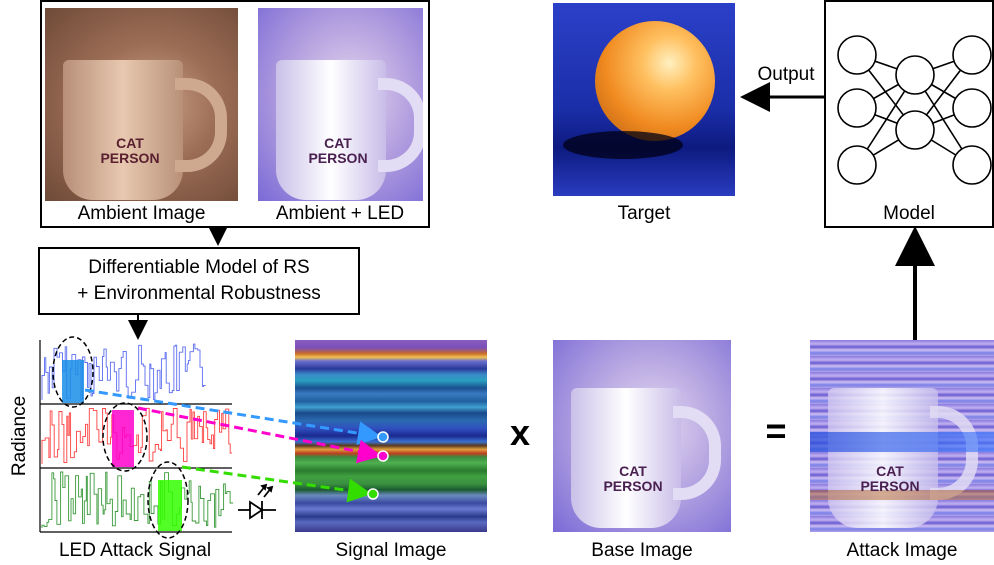  I want to click on target-image, so click(644, 99).